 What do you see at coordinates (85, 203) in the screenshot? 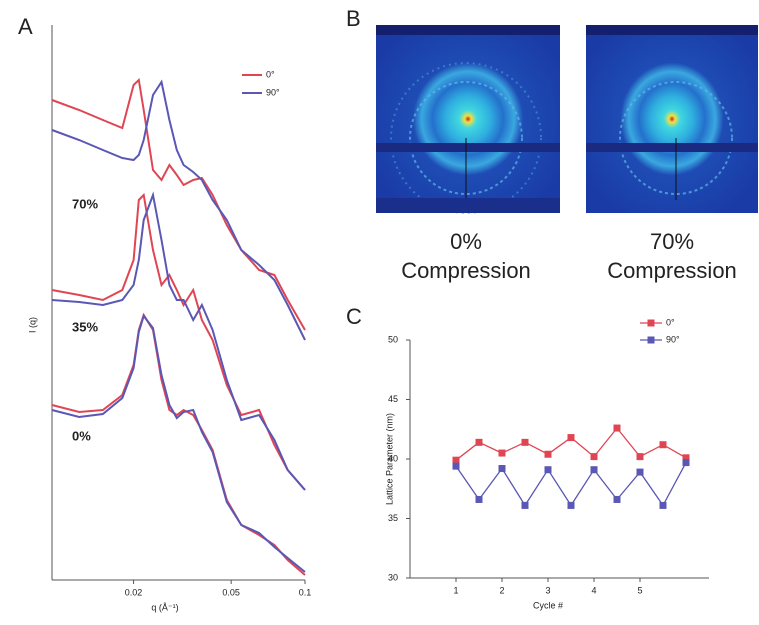
I see `sample-label: 70%` at bounding box center [85, 203].